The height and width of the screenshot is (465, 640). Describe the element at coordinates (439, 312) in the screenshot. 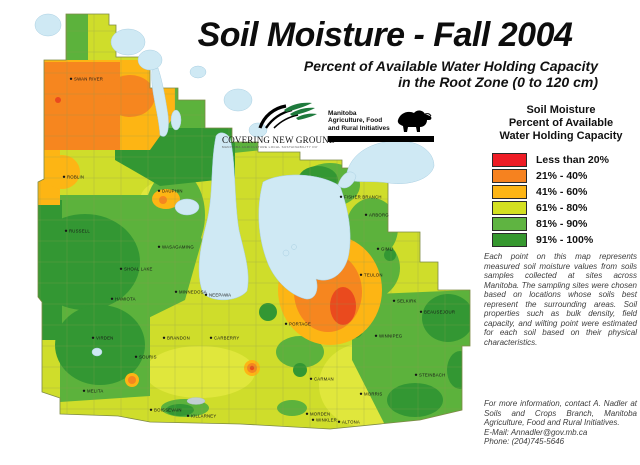

I see `town-label: BEAUSEJOUR` at that location.